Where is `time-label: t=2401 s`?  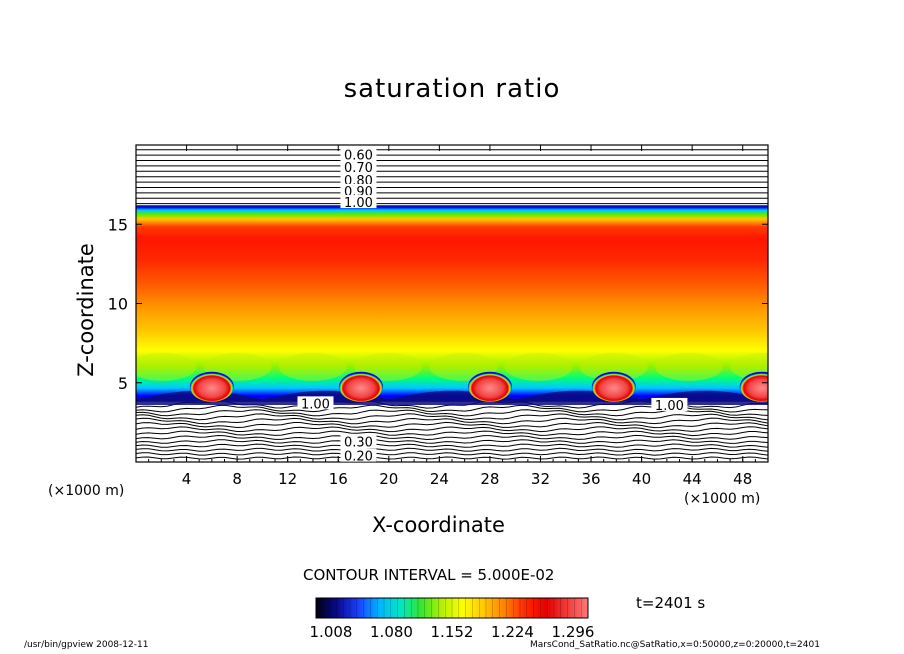 time-label: t=2401 s is located at coordinates (671, 603).